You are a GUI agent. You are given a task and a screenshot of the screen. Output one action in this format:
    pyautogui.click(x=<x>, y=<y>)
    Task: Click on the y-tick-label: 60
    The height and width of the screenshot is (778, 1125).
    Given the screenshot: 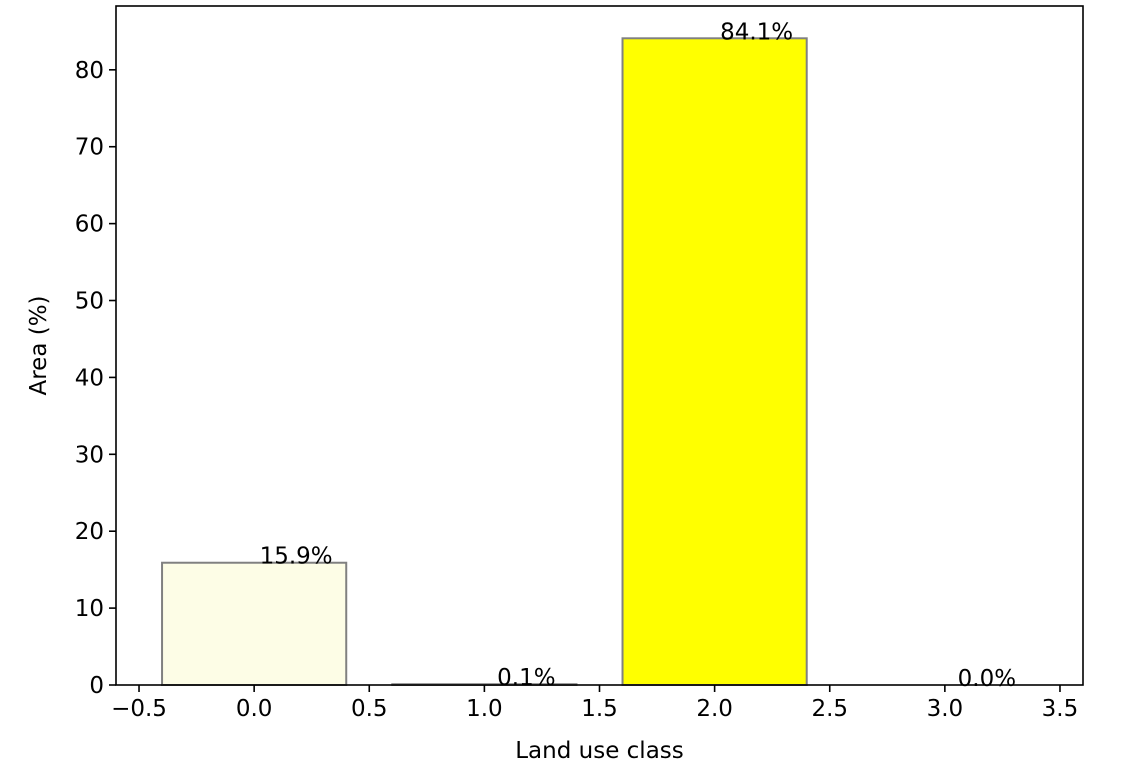 What is the action you would take?
    pyautogui.click(x=89, y=225)
    